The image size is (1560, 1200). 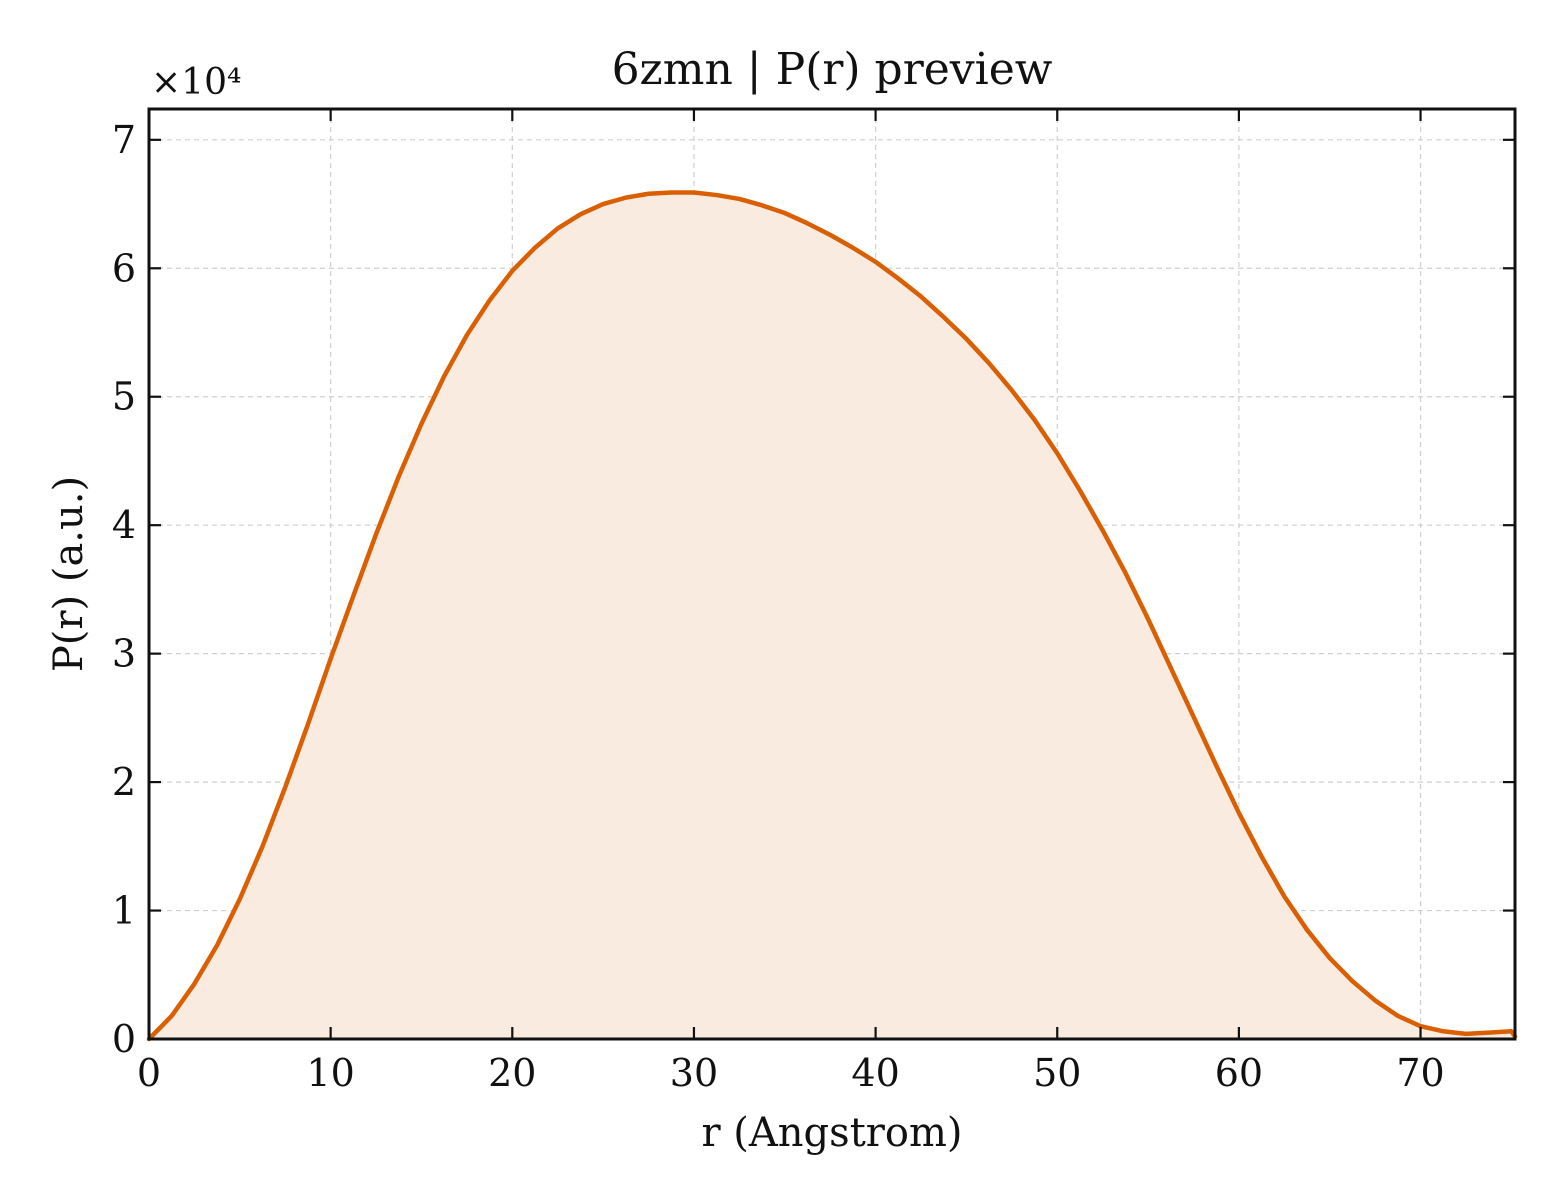 What do you see at coordinates (124, 140) in the screenshot?
I see `y-tick-label: 7` at bounding box center [124, 140].